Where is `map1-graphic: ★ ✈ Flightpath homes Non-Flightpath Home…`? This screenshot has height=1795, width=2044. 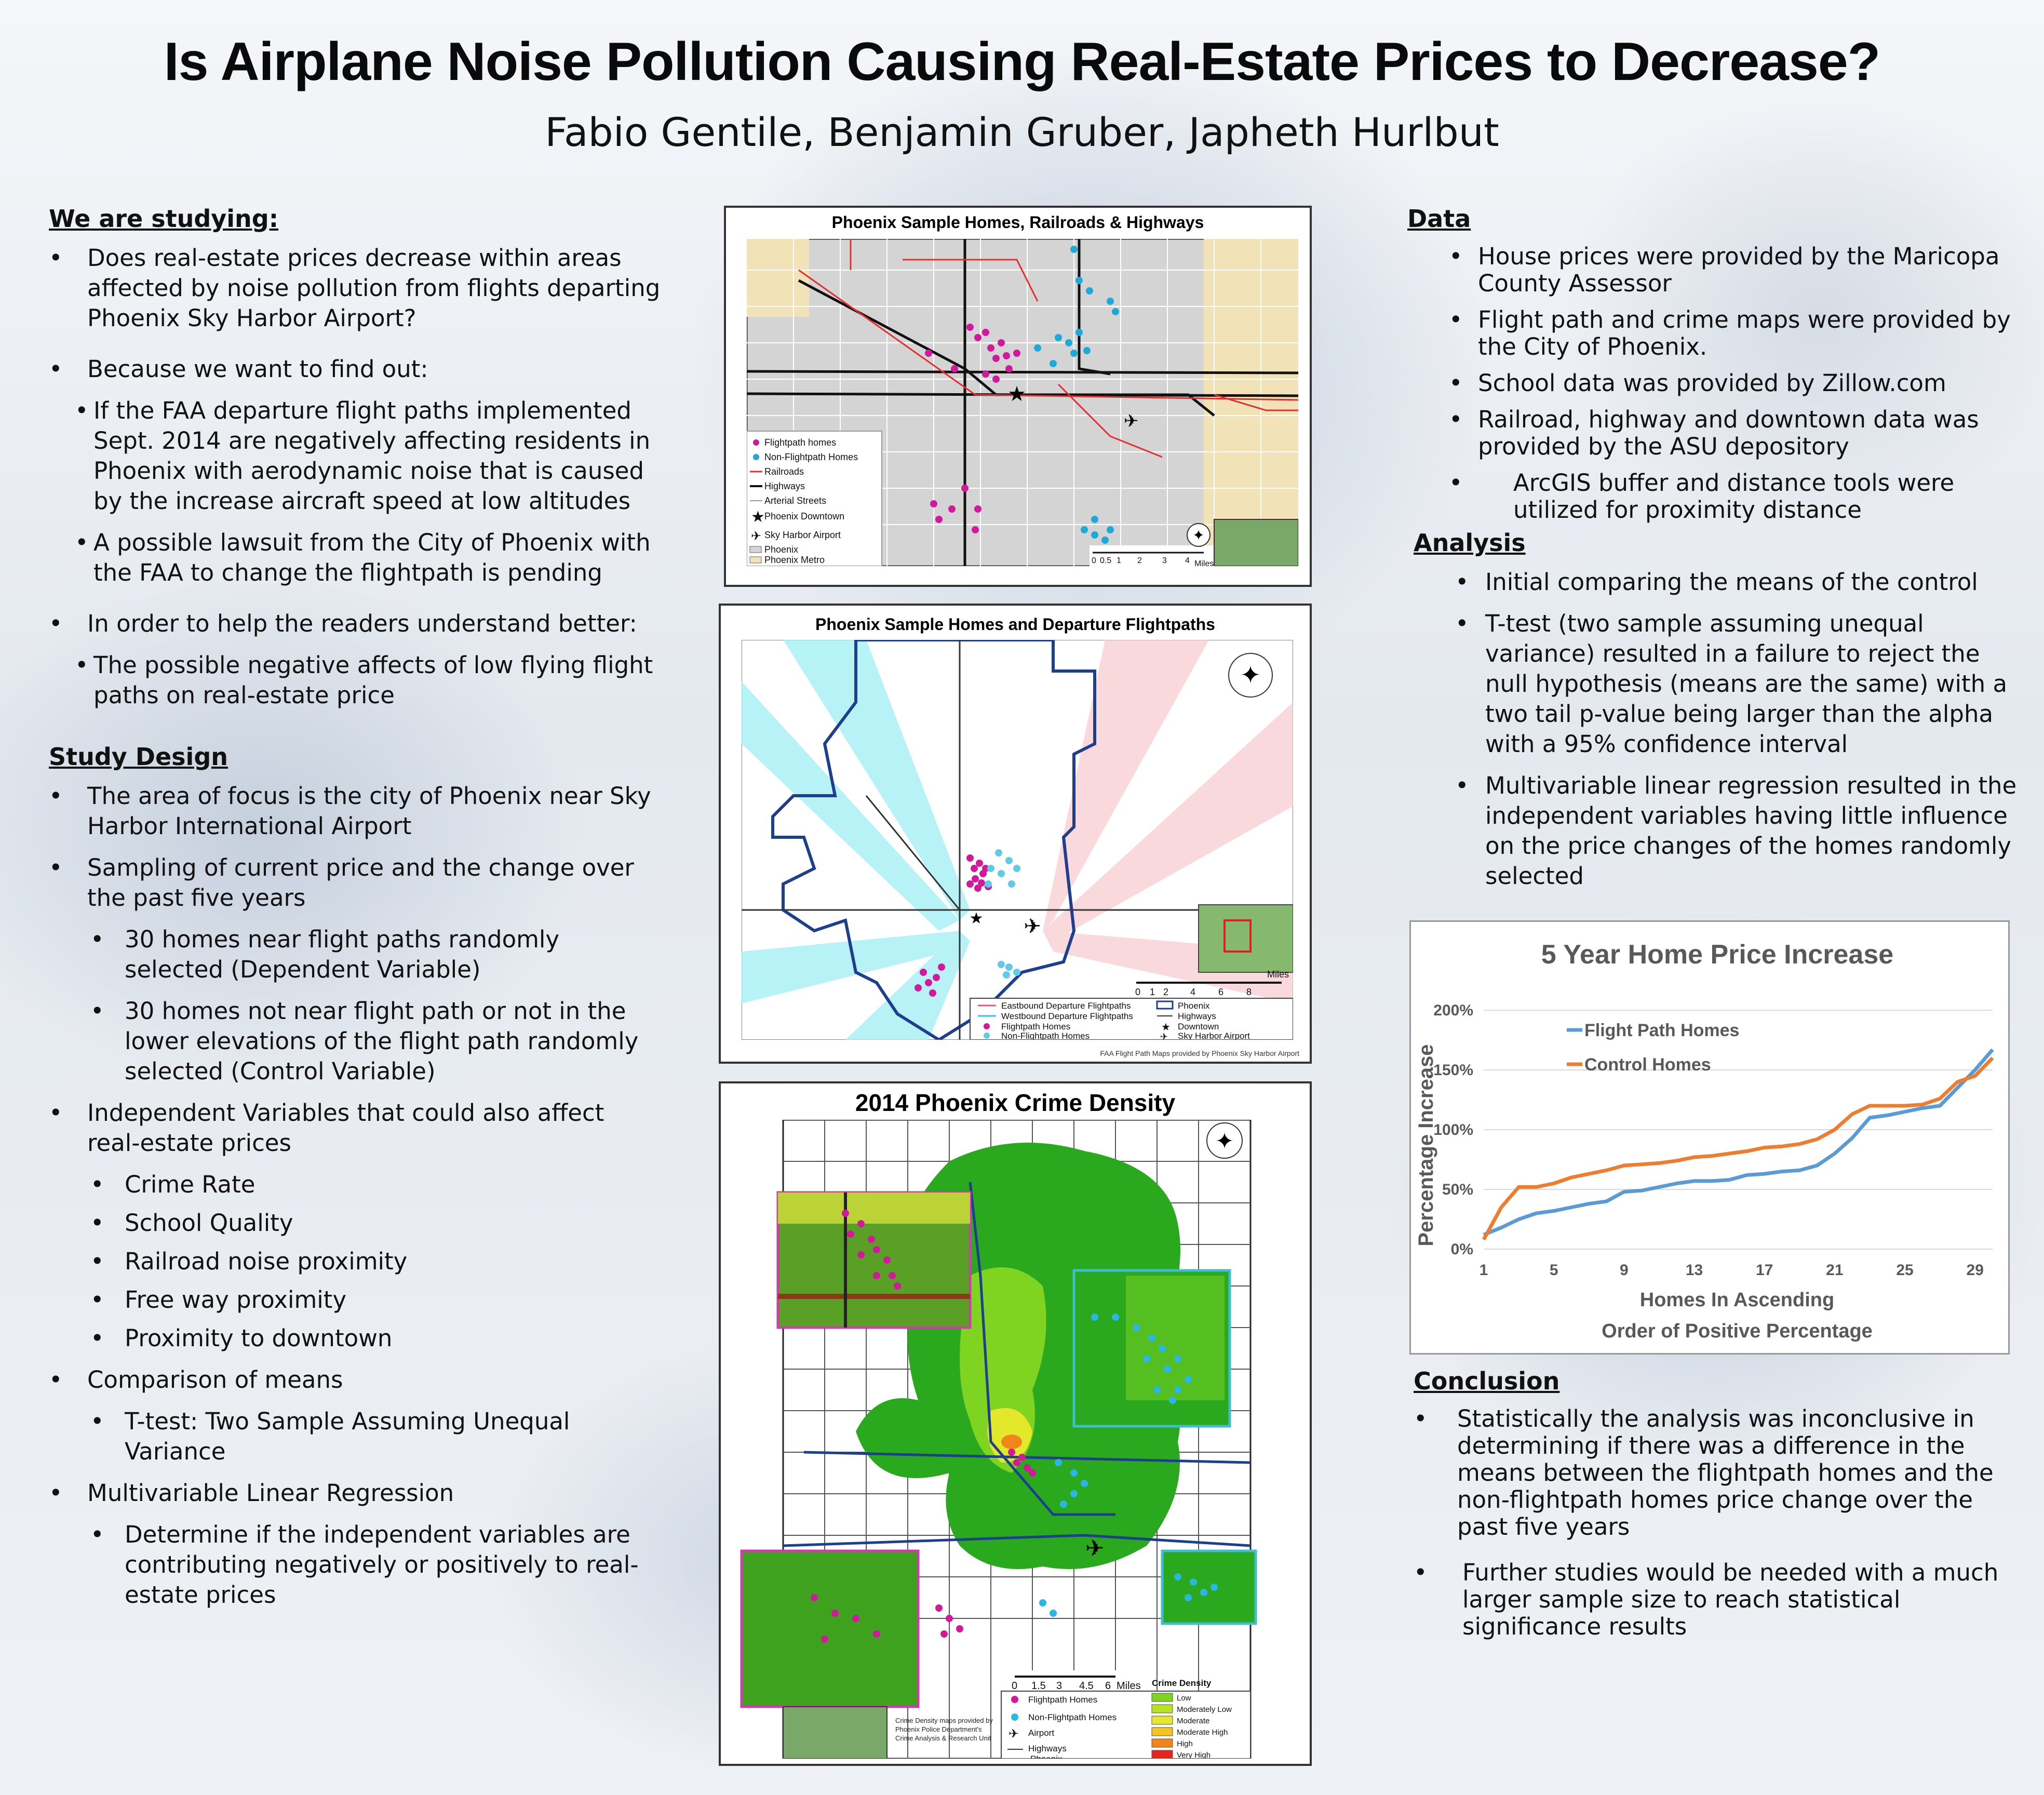
map1-graphic: ★ ✈ Flightpath homes Non-Flightpath Home… is located at coordinates (1022, 402).